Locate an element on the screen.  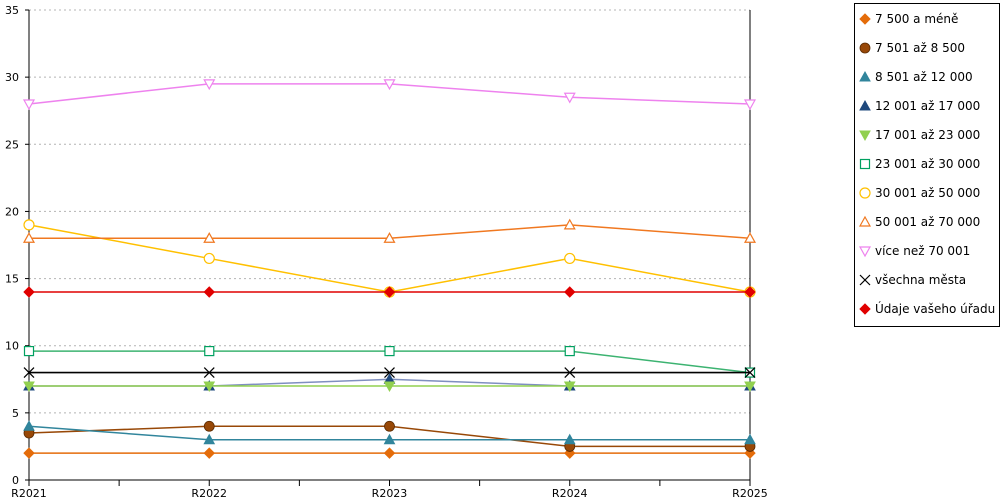
y-tick-label: 25 is located at coordinates (12, 144).